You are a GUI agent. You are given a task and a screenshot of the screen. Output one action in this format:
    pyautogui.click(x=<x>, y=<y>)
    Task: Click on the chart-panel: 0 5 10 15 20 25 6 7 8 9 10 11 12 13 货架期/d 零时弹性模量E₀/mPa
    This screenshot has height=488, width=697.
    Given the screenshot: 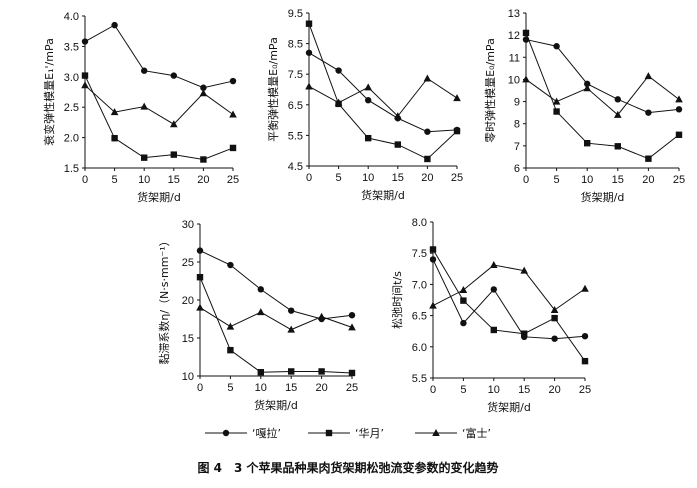 What is the action you would take?
    pyautogui.click(x=584, y=106)
    